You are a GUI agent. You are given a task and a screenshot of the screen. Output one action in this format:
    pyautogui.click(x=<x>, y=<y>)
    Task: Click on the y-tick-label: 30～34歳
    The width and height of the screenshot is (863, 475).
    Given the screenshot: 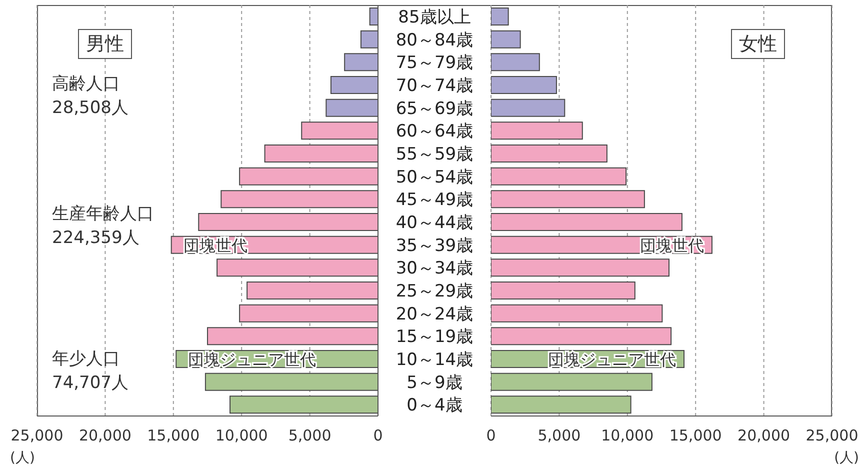 What is the action you would take?
    pyautogui.click(x=435, y=268)
    